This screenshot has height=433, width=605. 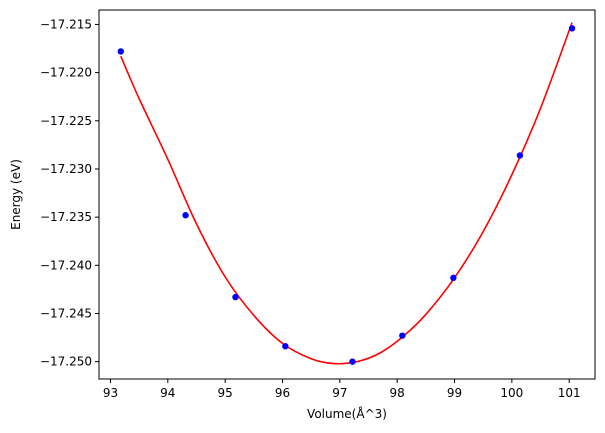 I want to click on x-tick-label: 99, so click(x=454, y=393).